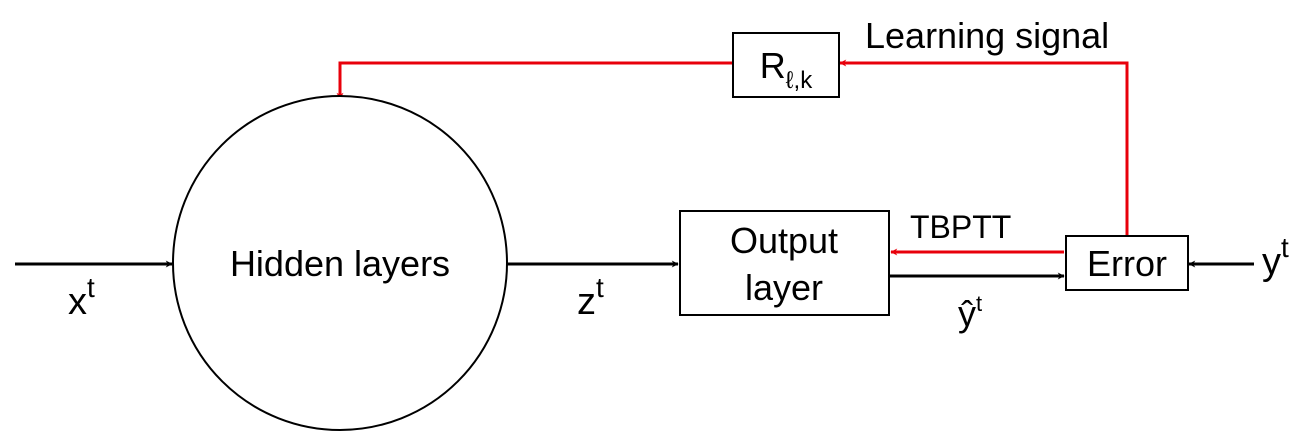 This screenshot has width=1316, height=431. I want to click on x-base: x, so click(77, 302).